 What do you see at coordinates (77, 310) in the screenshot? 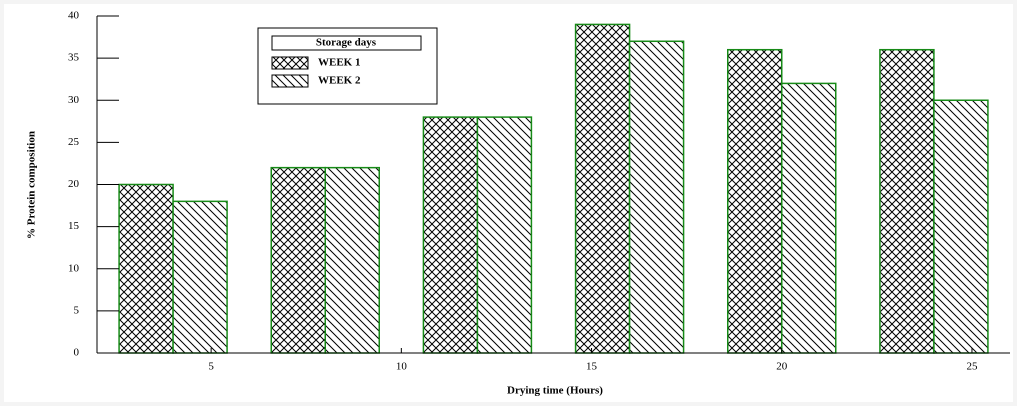
I see `y-tick-label: 5` at bounding box center [77, 310].